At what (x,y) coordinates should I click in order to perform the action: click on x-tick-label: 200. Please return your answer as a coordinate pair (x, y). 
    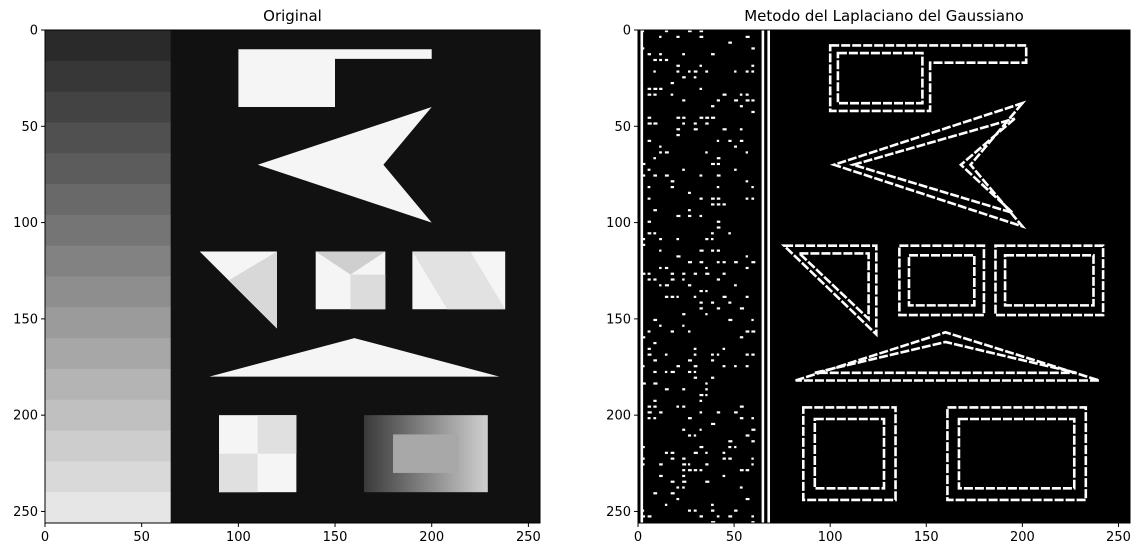
    Looking at the image, I should click on (1022, 537).